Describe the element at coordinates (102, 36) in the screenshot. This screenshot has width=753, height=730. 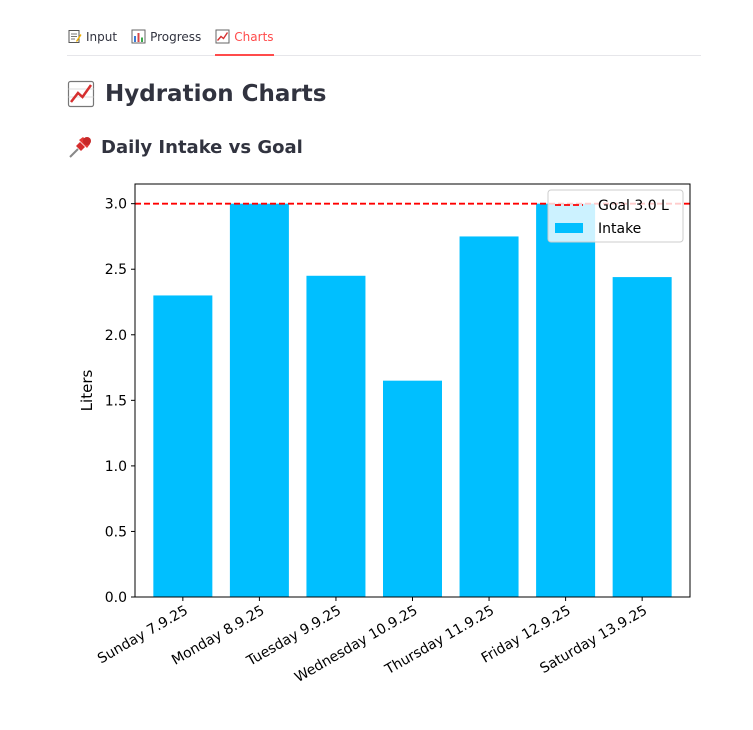
I see `tab-input-label: Input` at that location.